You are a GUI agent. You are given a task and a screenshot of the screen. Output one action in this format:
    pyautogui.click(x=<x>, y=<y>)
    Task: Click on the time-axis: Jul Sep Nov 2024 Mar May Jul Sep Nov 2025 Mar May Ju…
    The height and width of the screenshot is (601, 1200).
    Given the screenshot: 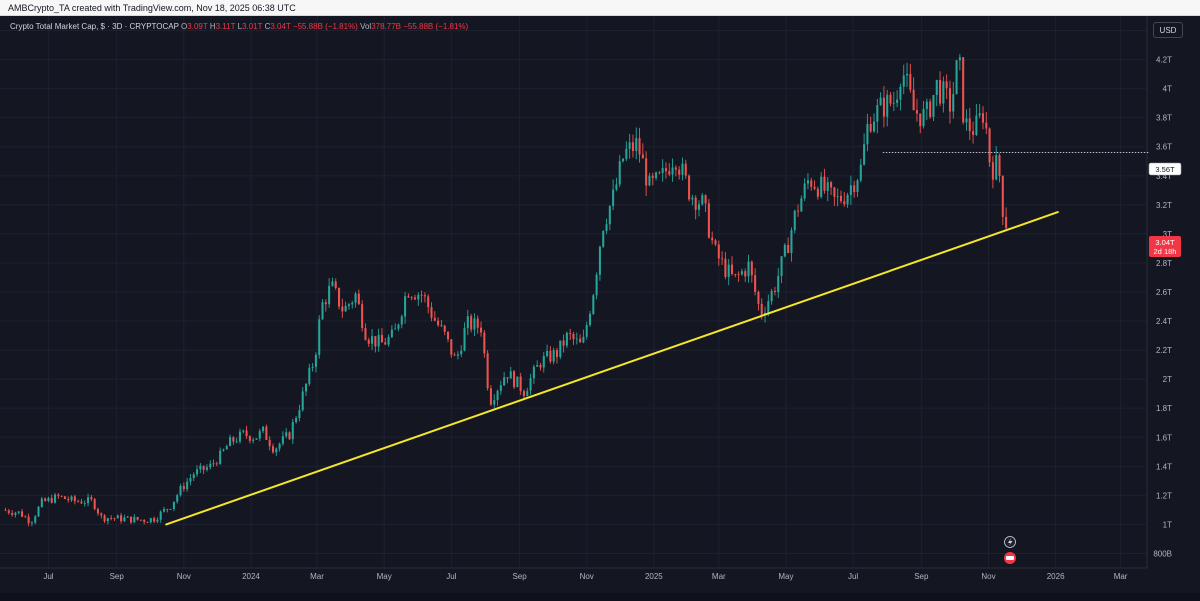 What is the action you would take?
    pyautogui.click(x=585, y=576)
    